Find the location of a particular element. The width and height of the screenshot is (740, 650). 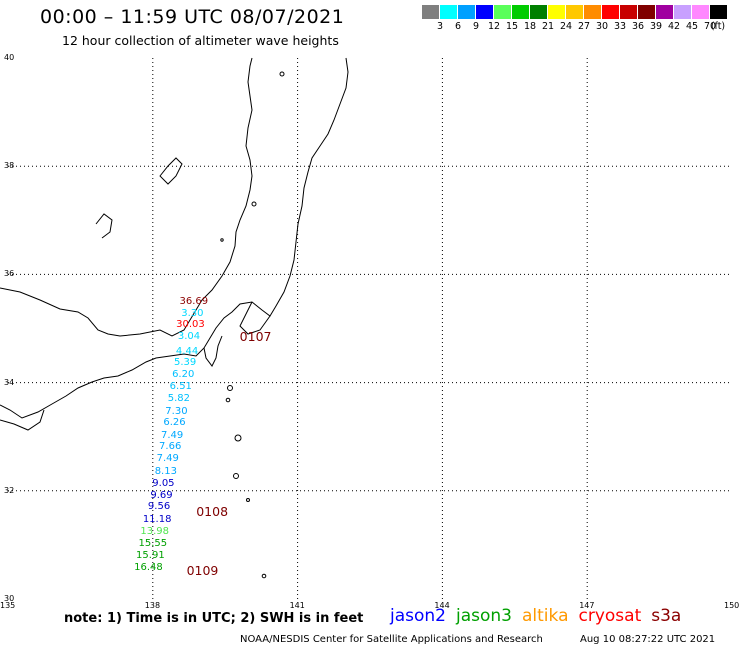

island-lake is located at coordinates (222, 240).